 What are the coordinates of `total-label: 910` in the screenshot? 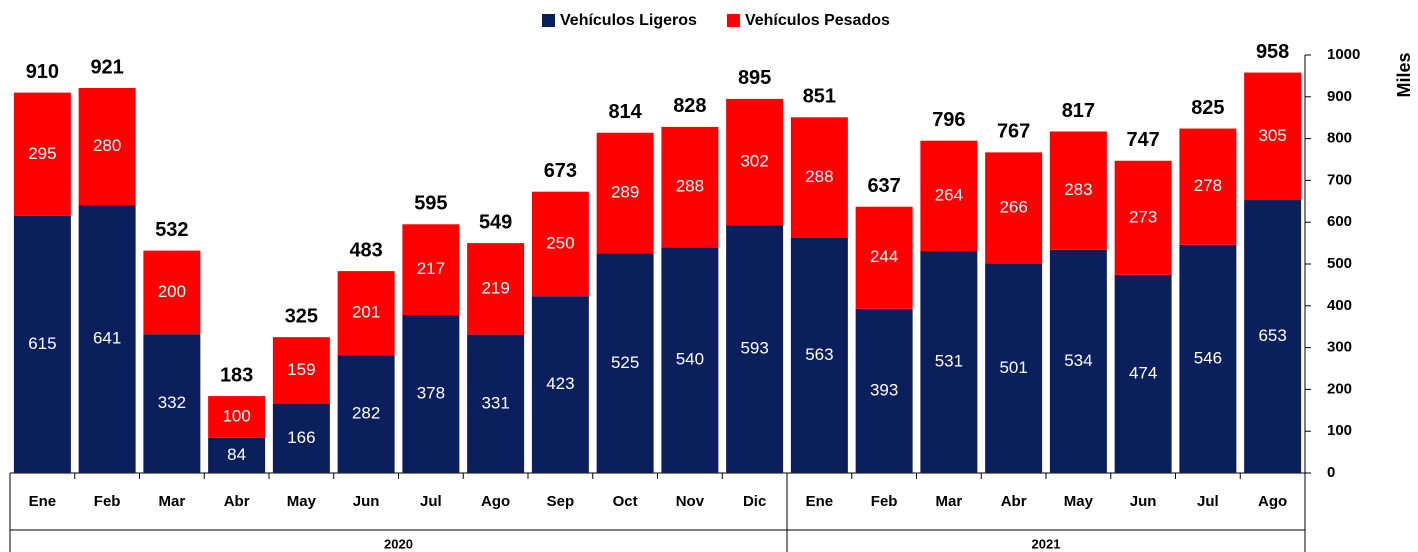 It's located at (42, 72).